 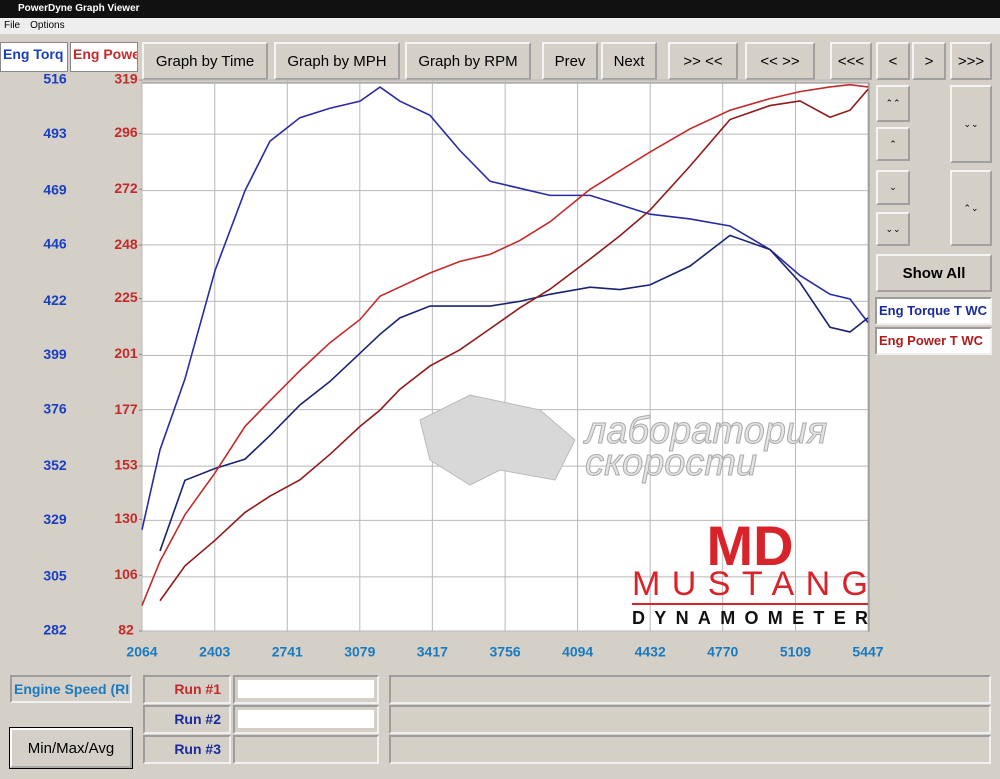 What do you see at coordinates (359, 652) in the screenshot?
I see `x-tick-label: 3079` at bounding box center [359, 652].